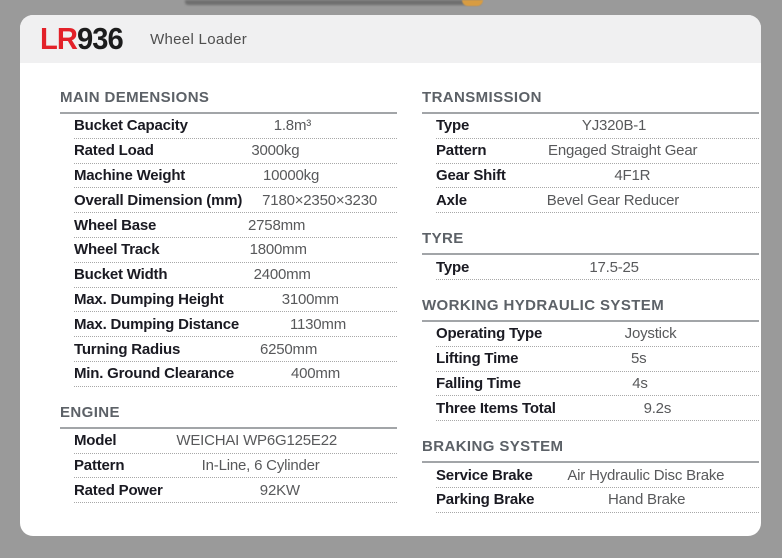  Describe the element at coordinates (156, 324) in the screenshot. I see `spec-label: Max. Dumping Distance` at that location.